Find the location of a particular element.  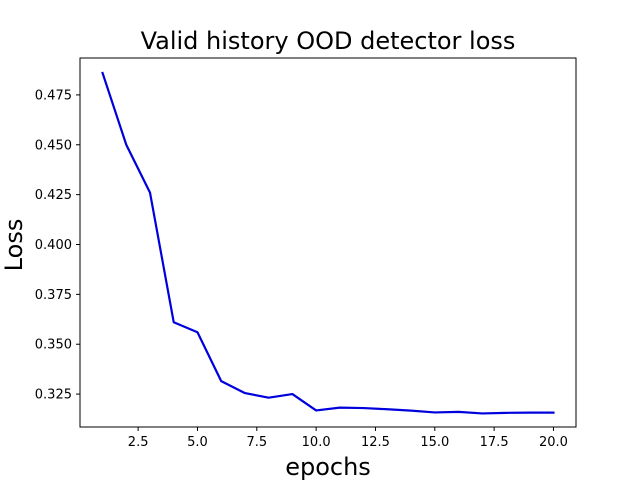

y-tick-label: 0.450 is located at coordinates (53, 145).